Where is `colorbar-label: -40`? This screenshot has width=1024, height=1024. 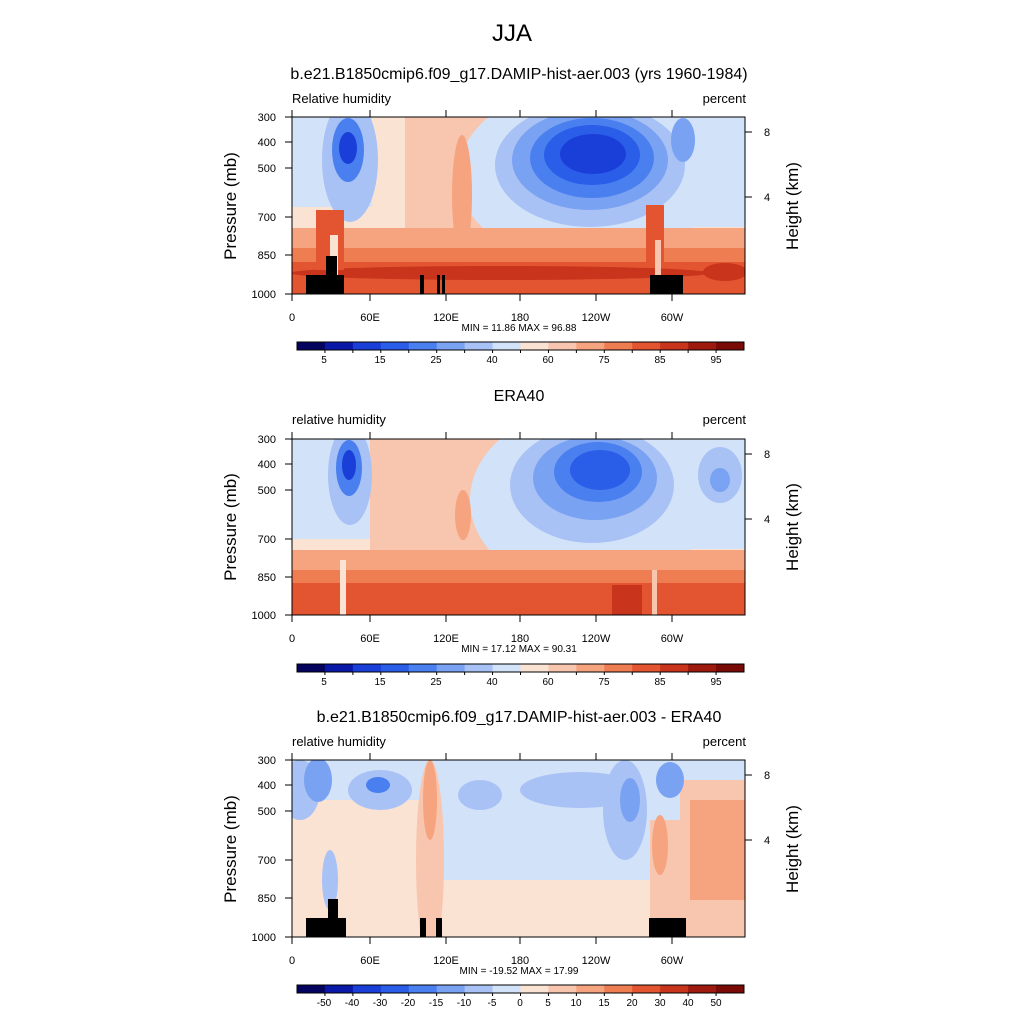
colorbar-label: -40 is located at coordinates (352, 1003).